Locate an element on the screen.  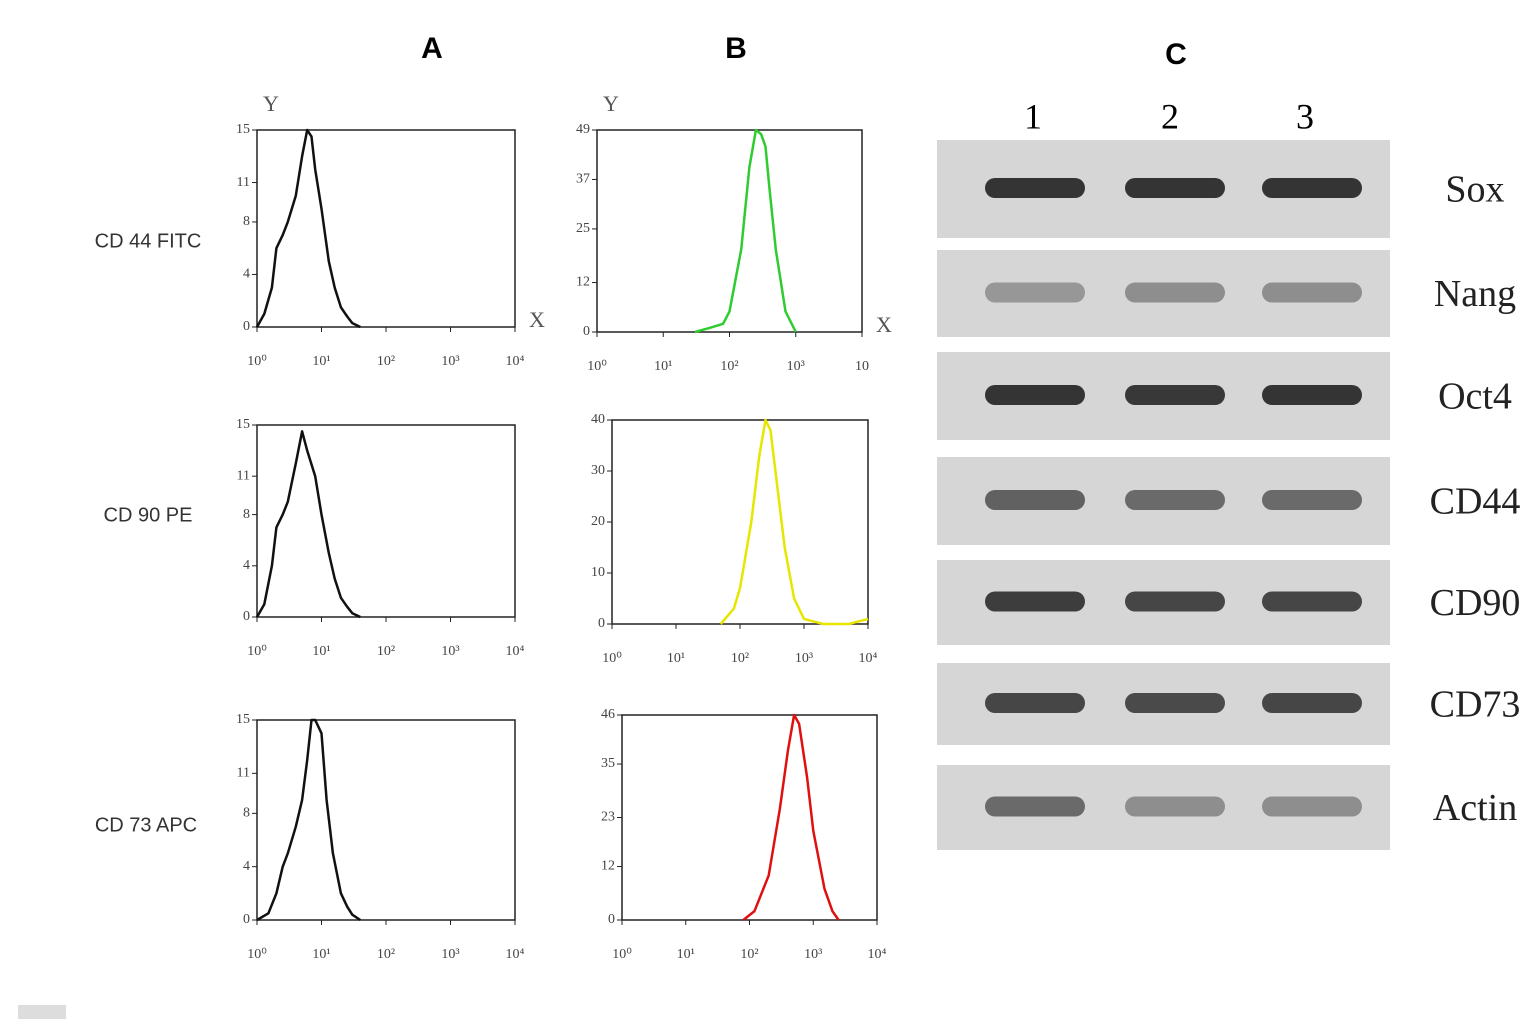
protein-label: Oct4 is located at coordinates (1475, 397).